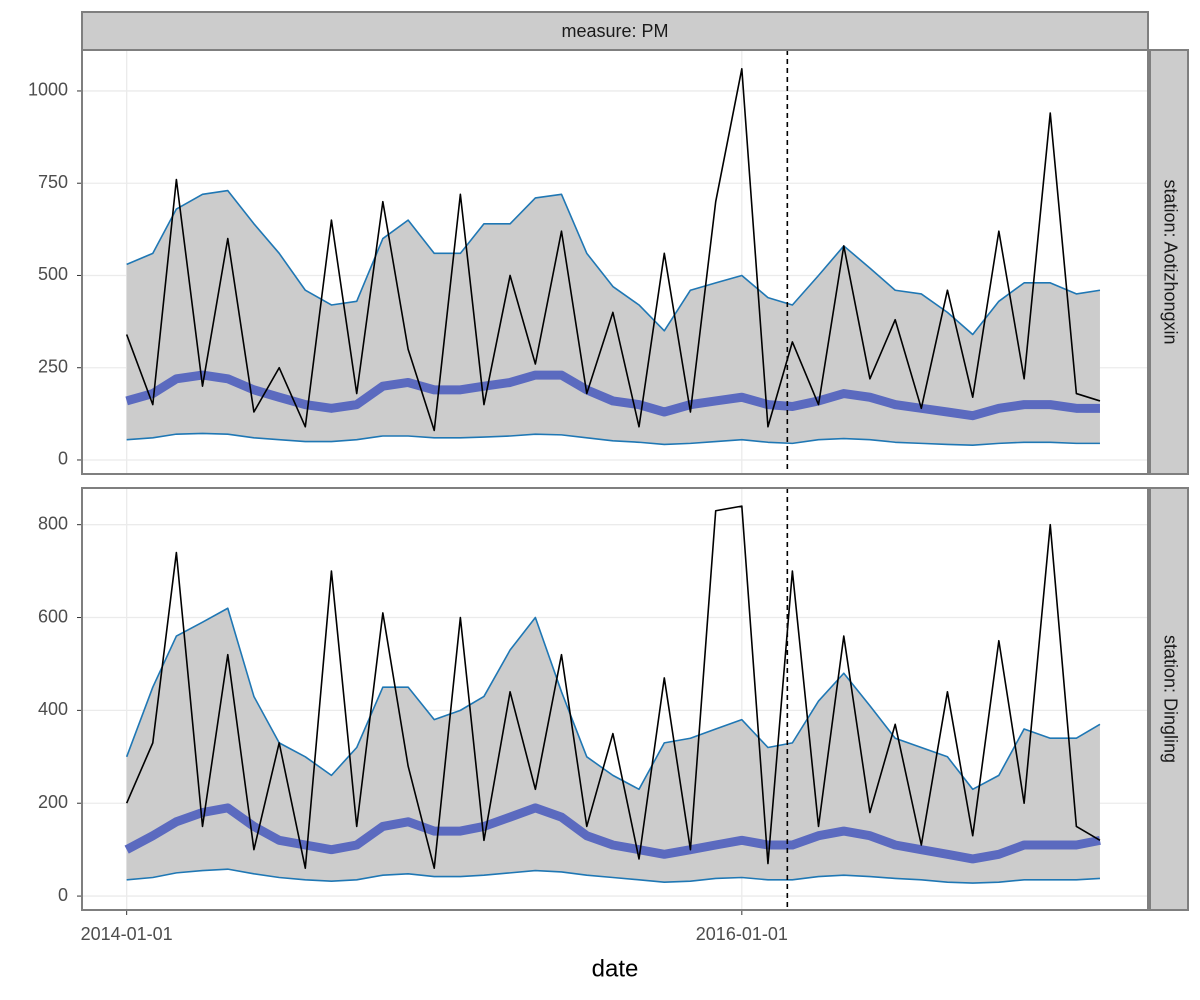 This screenshot has width=1200, height=1000. I want to click on x-axis-label: date, so click(615, 968).